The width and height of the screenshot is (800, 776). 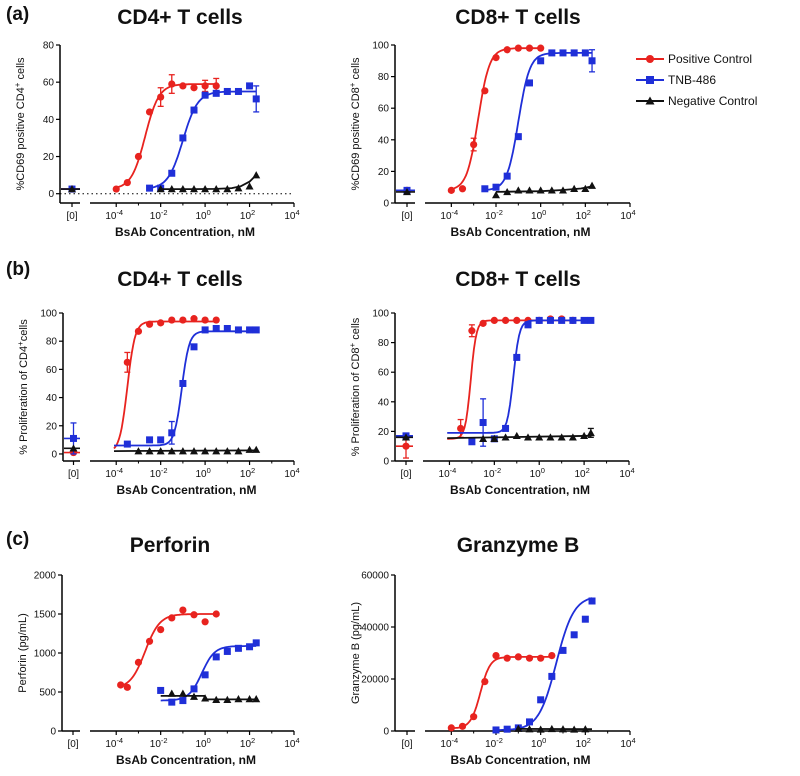 What do you see at coordinates (501, 692) in the screenshot?
I see `series-positive` at bounding box center [501, 692].